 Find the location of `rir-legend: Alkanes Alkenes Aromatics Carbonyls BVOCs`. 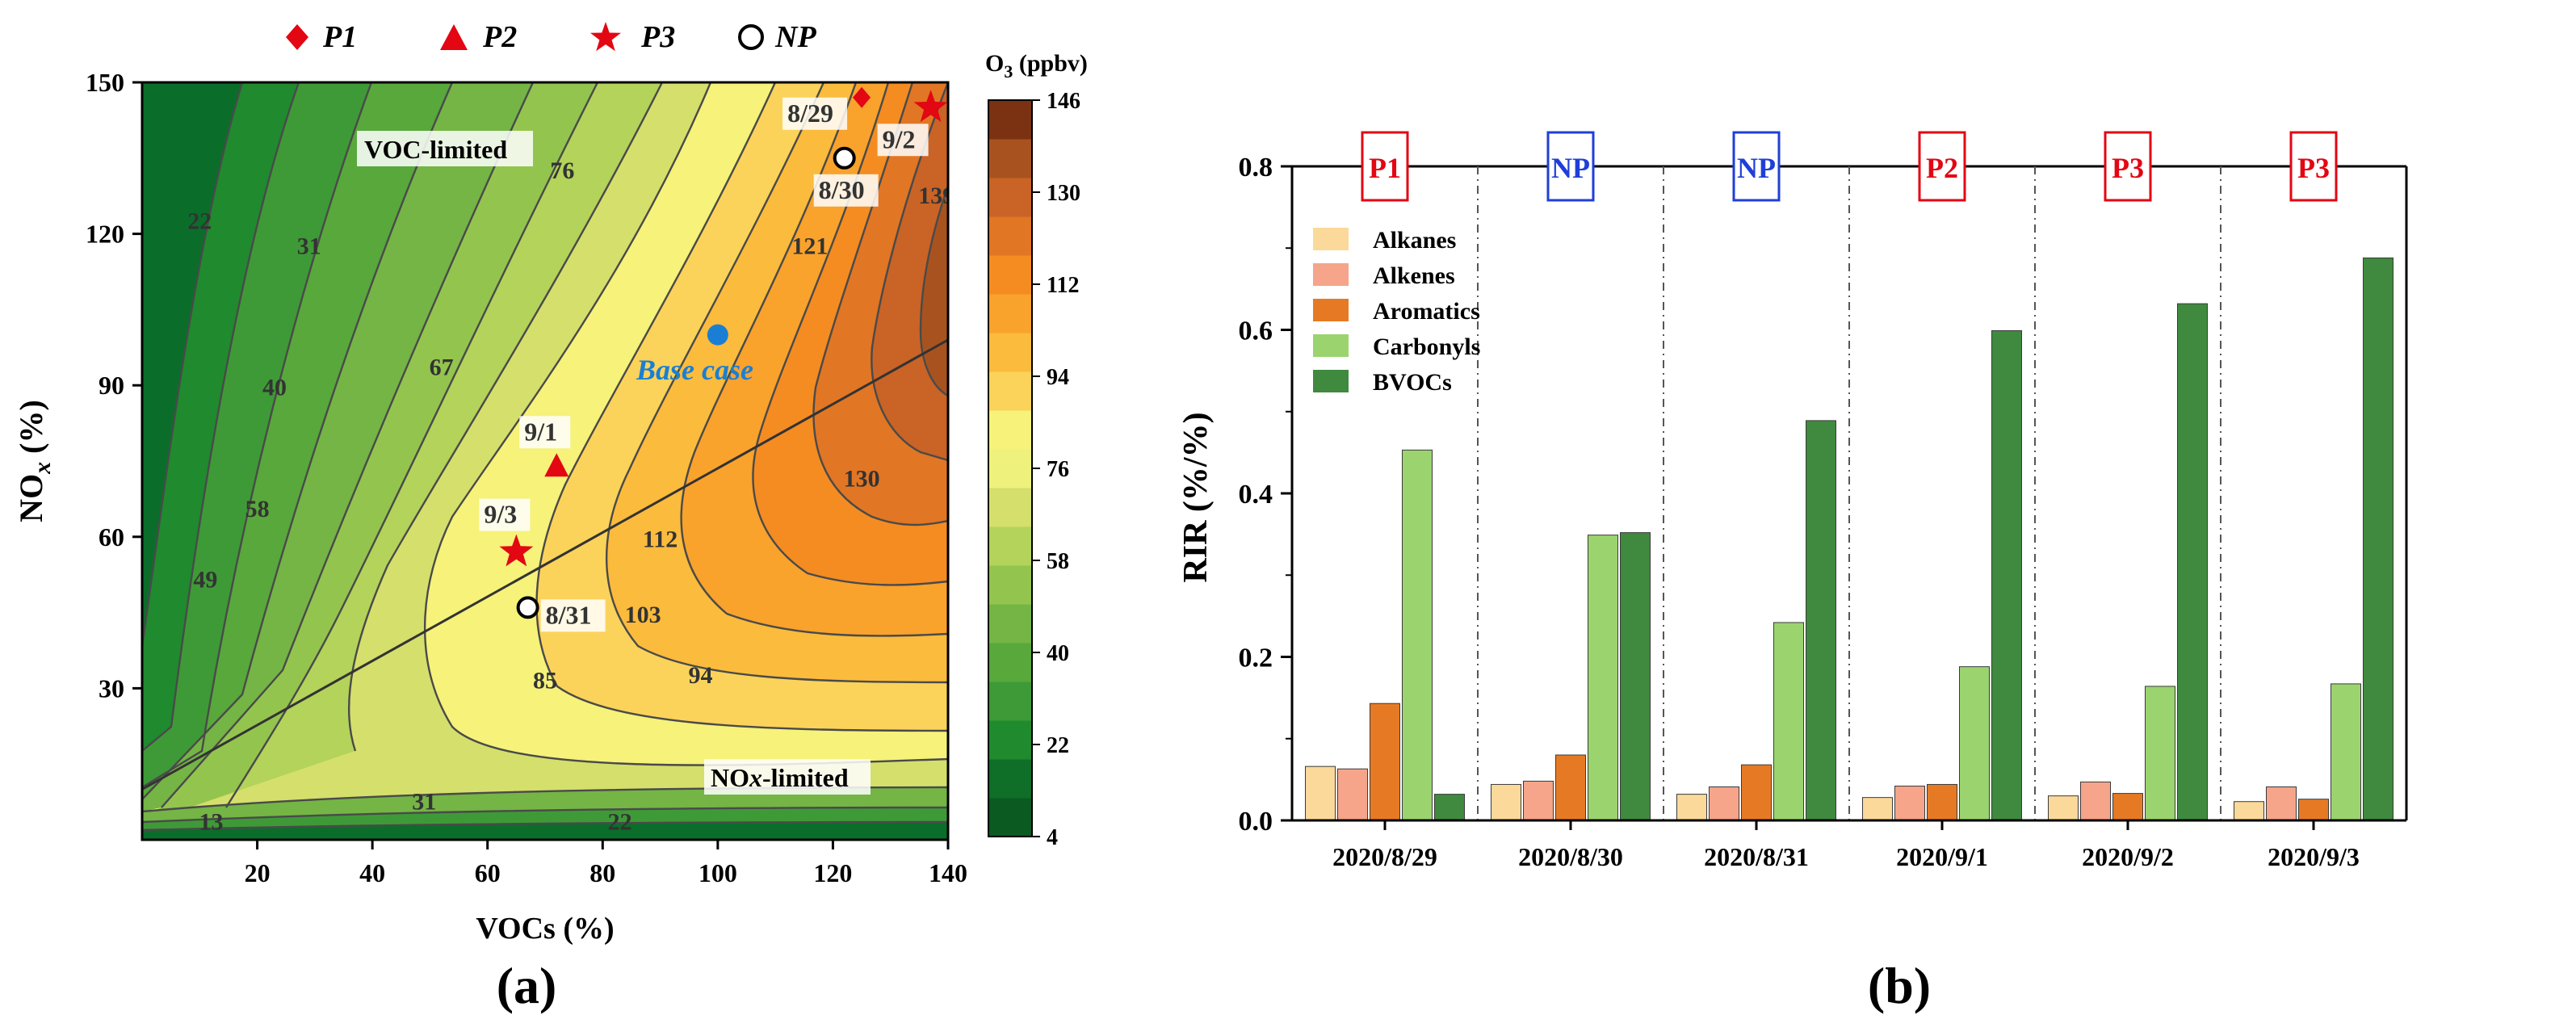

rir-legend: Alkanes Alkenes Aromatics Carbonyls BVOCs is located at coordinates (1396, 311).